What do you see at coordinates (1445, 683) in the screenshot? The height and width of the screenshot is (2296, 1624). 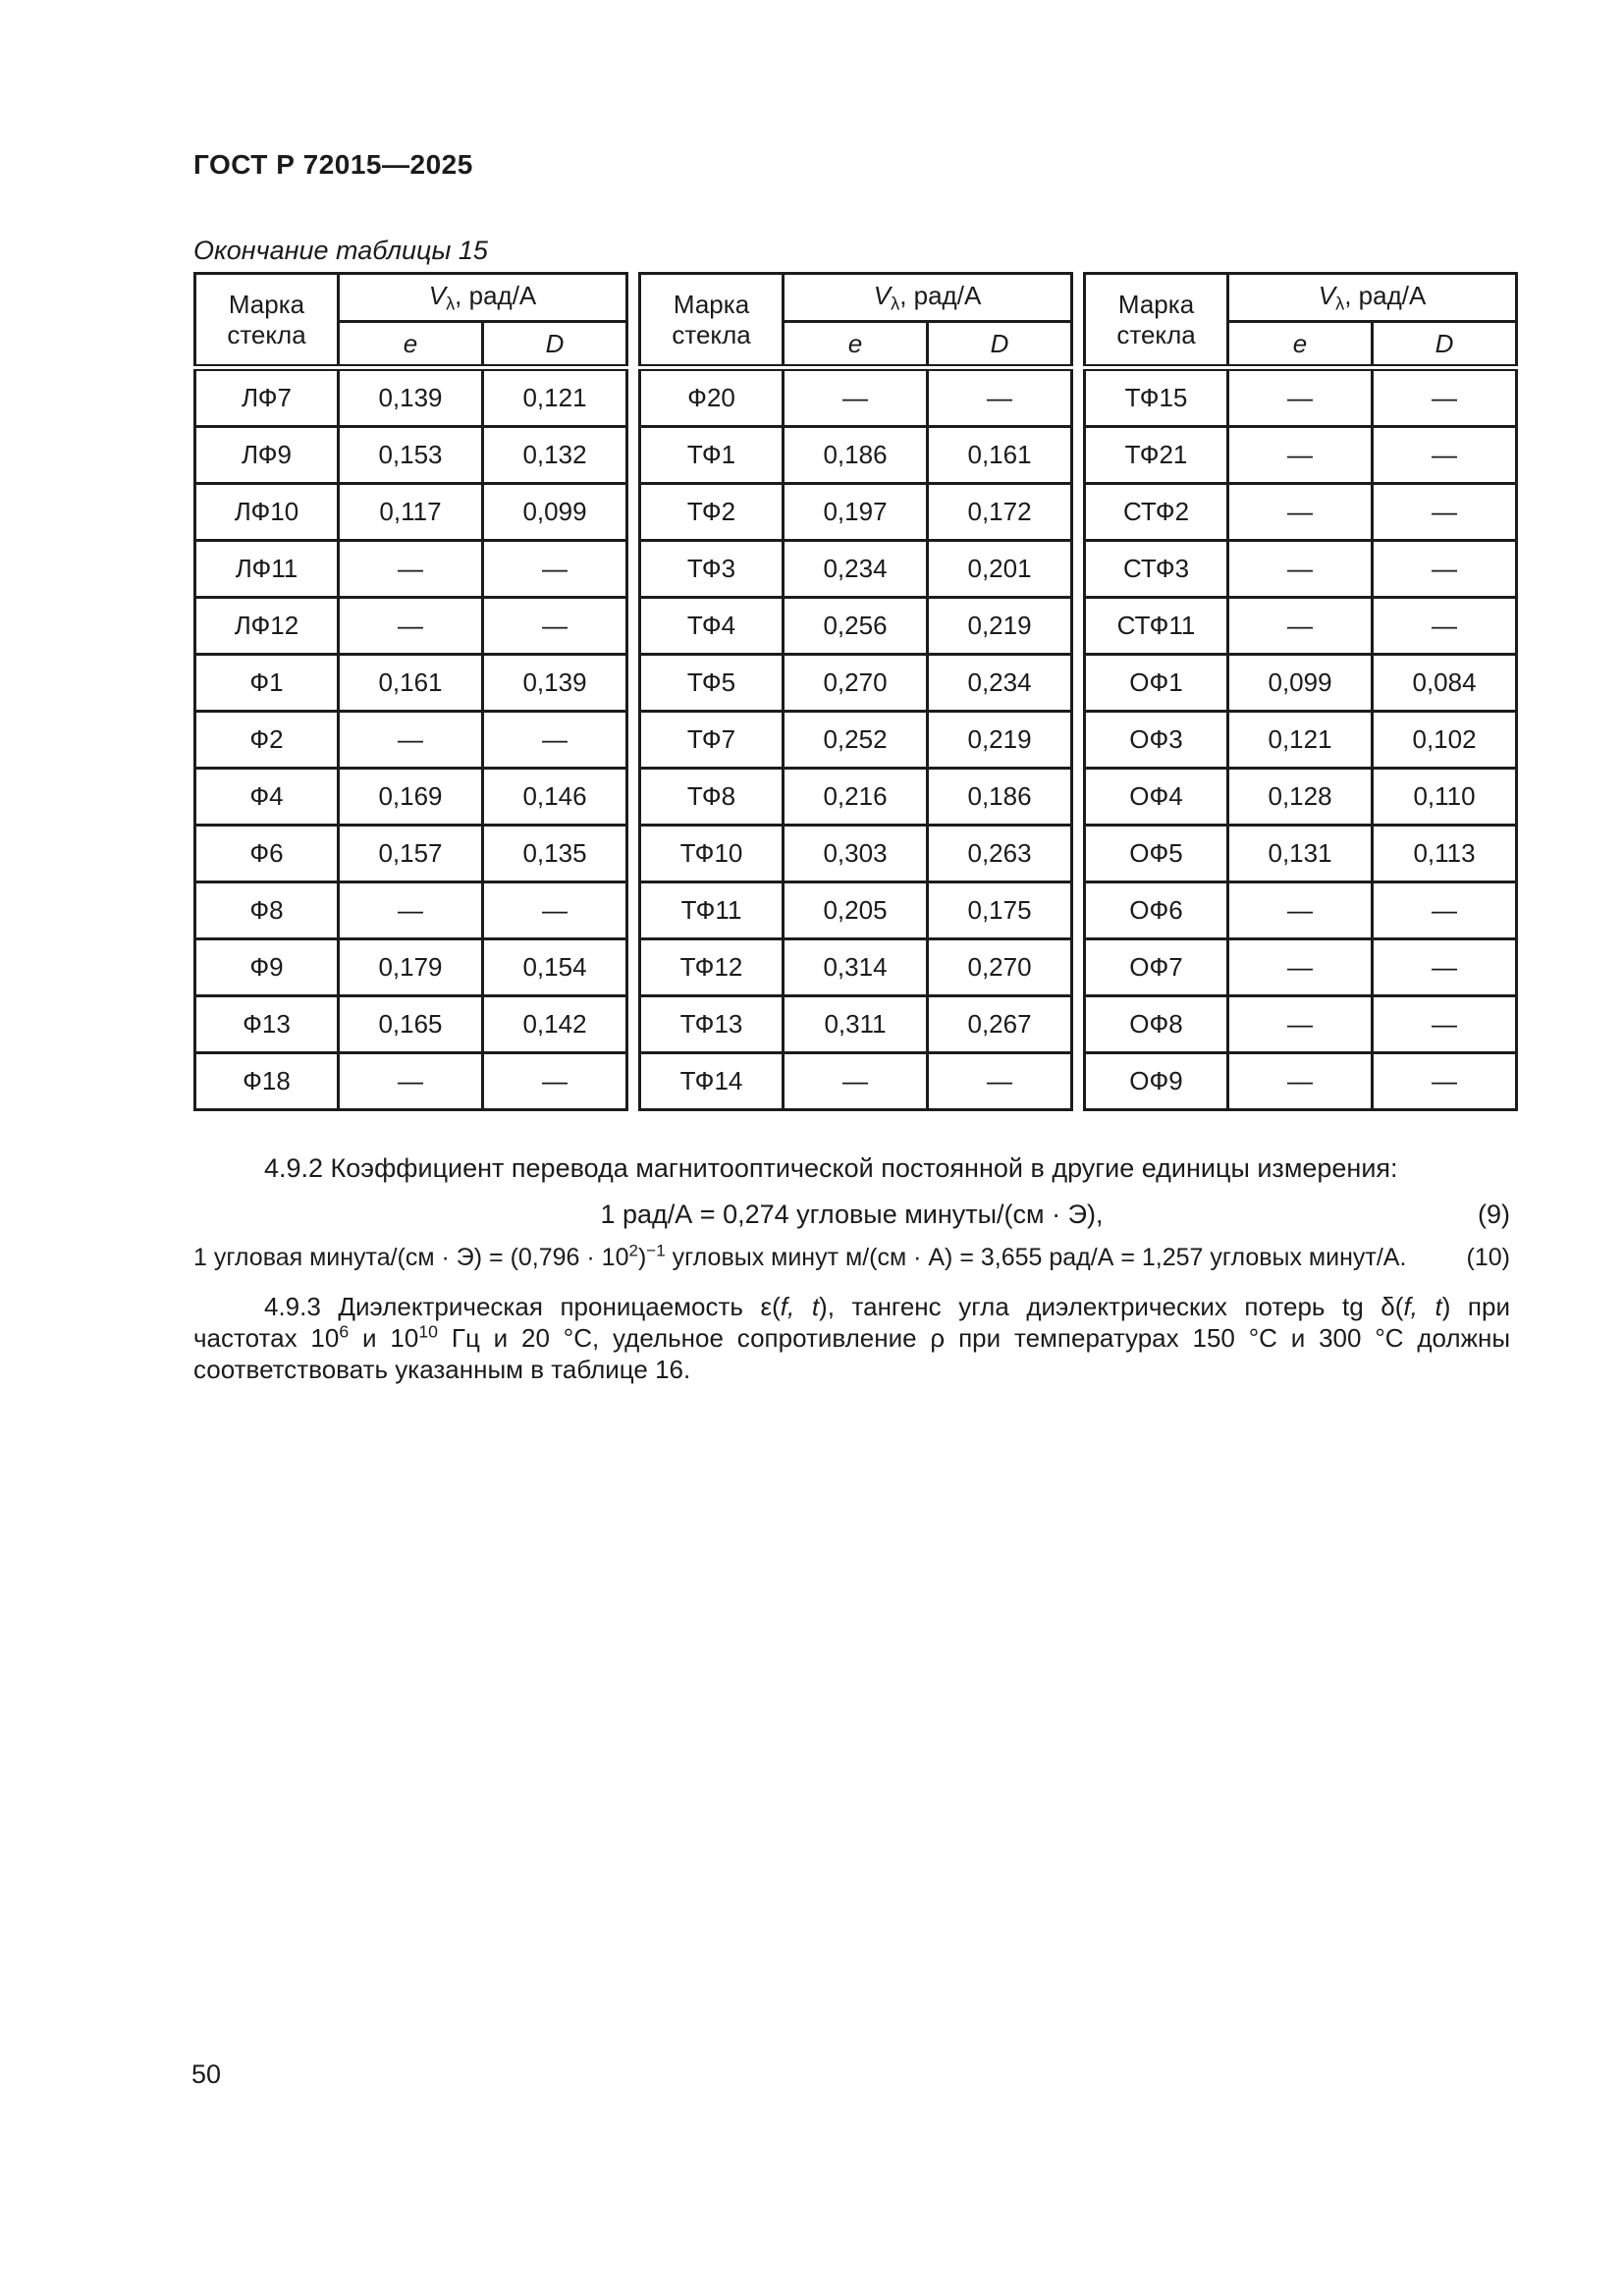 I see `value-d-cell: 0,084` at bounding box center [1445, 683].